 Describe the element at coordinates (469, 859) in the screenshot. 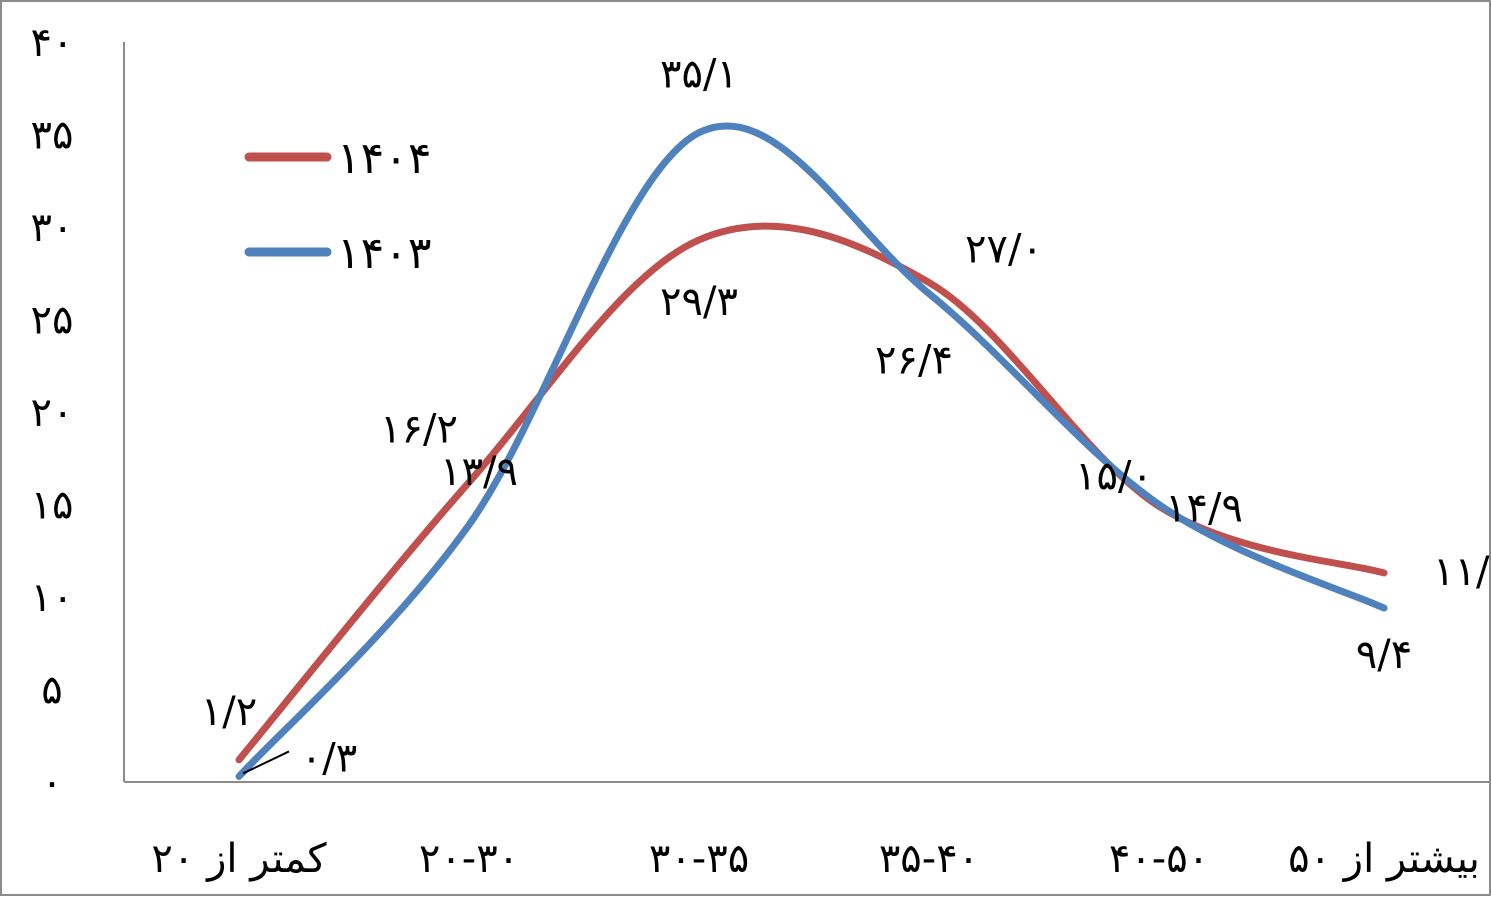

I see `x-tick-label: ۲۰-۳۰` at that location.